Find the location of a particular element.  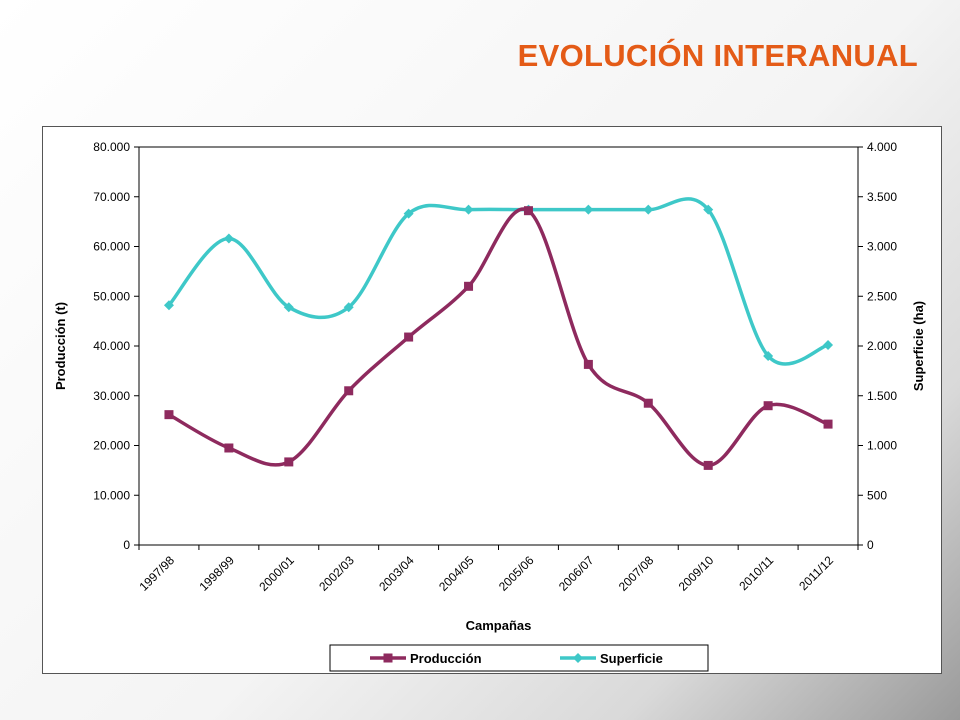

y-left-axis-title: Producción (t) is located at coordinates (60, 346).